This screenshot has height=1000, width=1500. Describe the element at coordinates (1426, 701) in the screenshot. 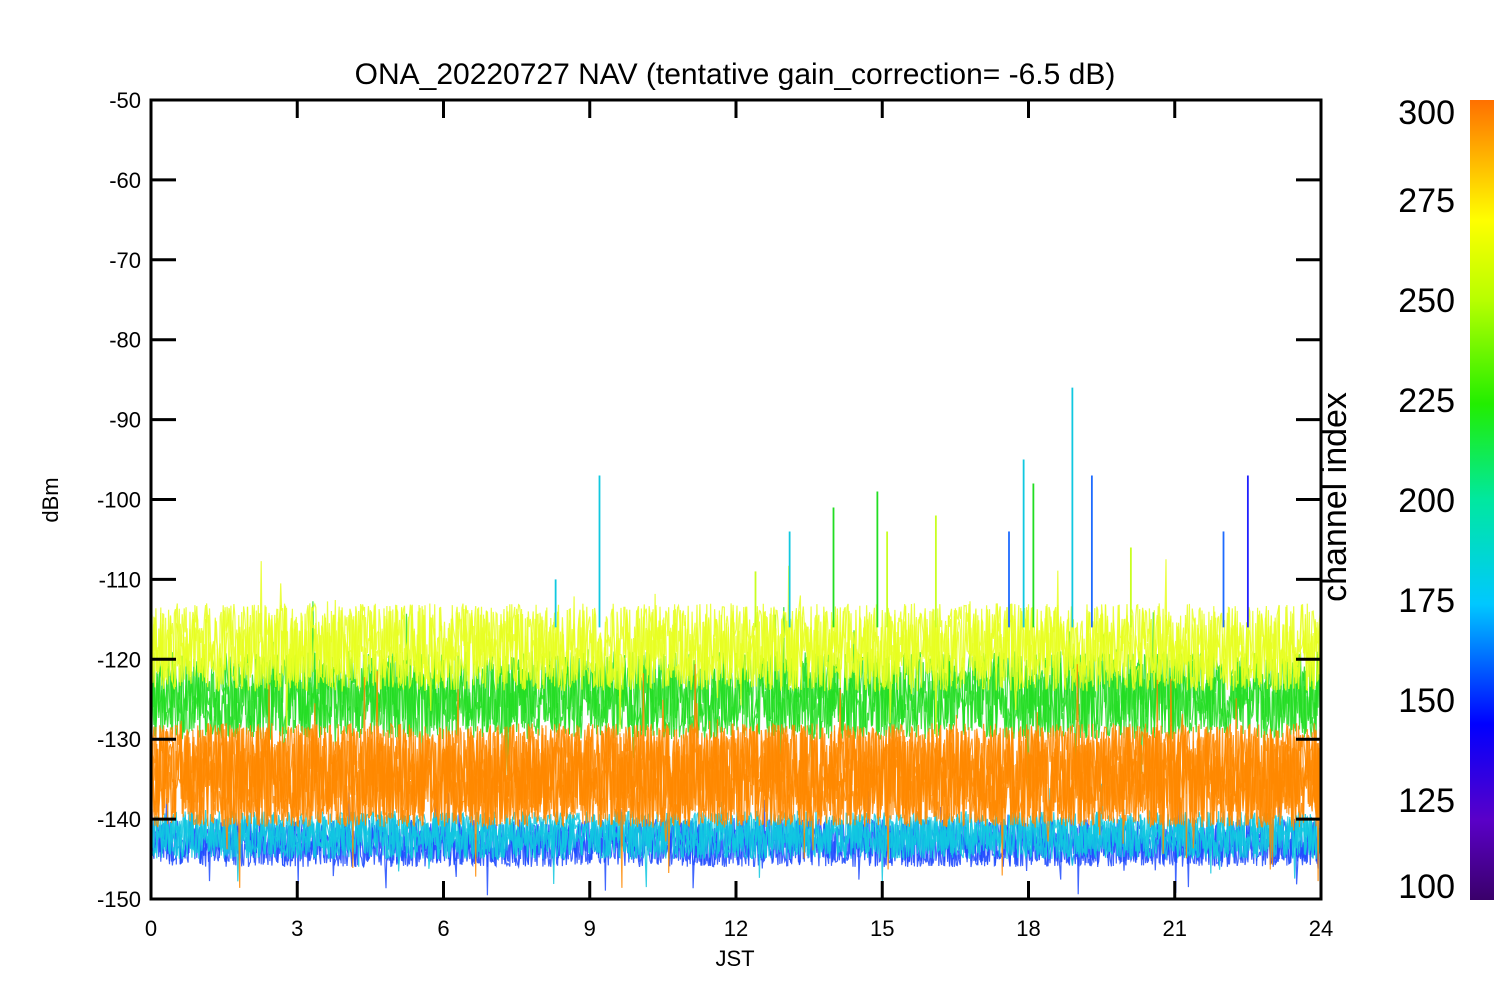

I see `colorbar-tick-label: 150` at that location.